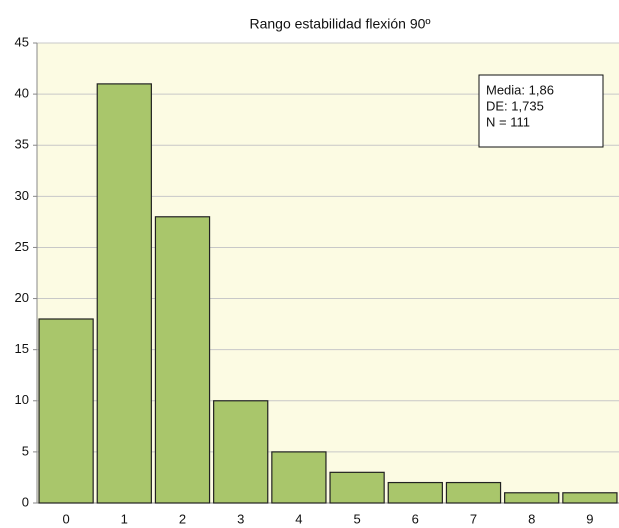  What do you see at coordinates (22, 195) in the screenshot?
I see `y-tick-label: 30` at bounding box center [22, 195].